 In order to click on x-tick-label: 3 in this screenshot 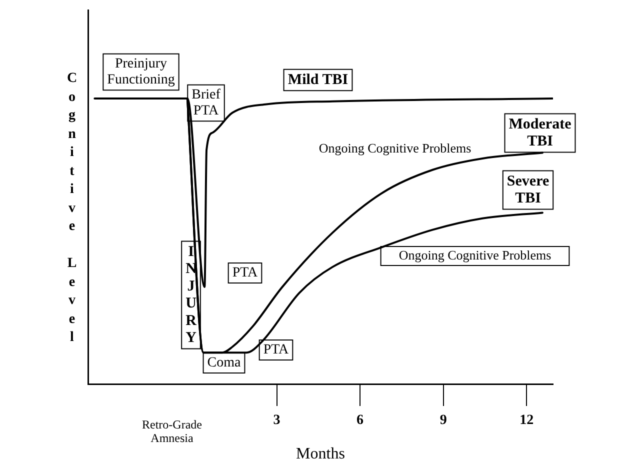, I will do `click(276, 420)`.